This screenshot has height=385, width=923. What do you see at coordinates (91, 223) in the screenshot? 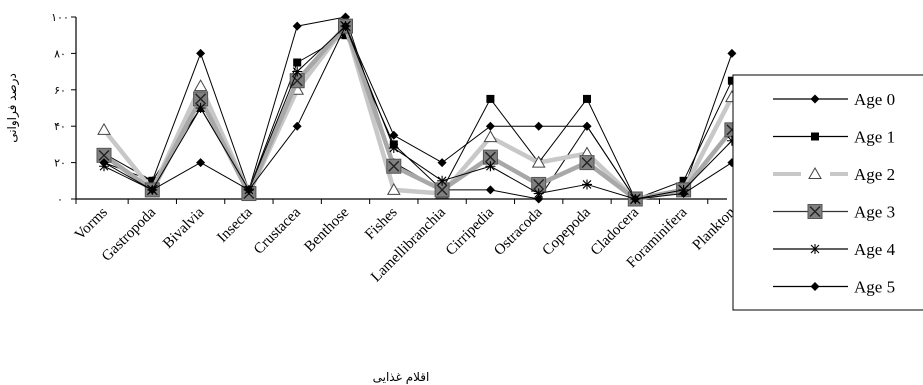
I see `category-label: Vorms` at bounding box center [91, 223].